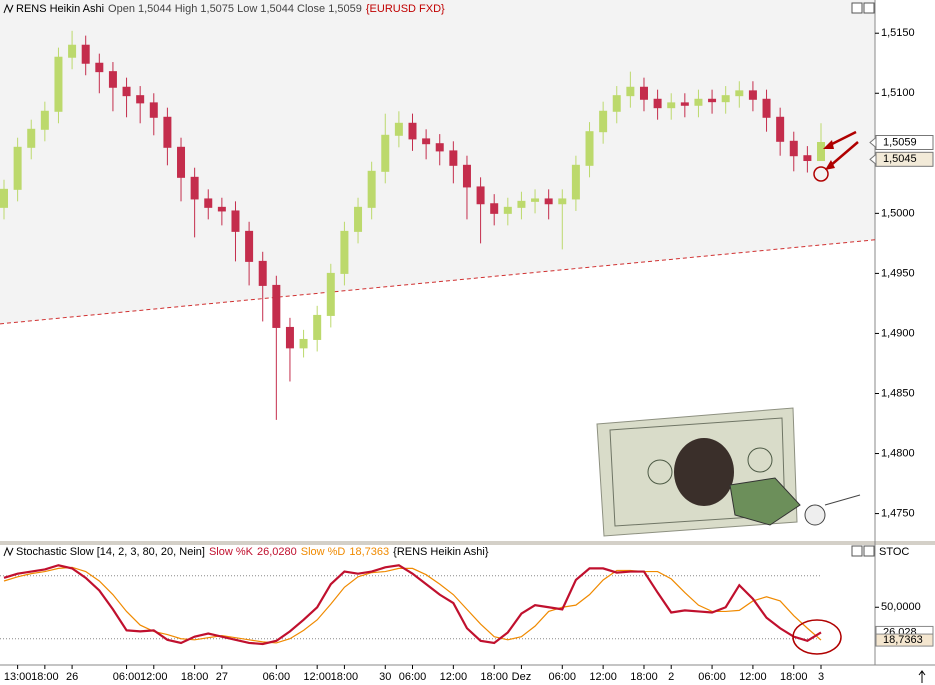 The image size is (935, 685). I want to click on legend-value: 18,7363, so click(369, 552).